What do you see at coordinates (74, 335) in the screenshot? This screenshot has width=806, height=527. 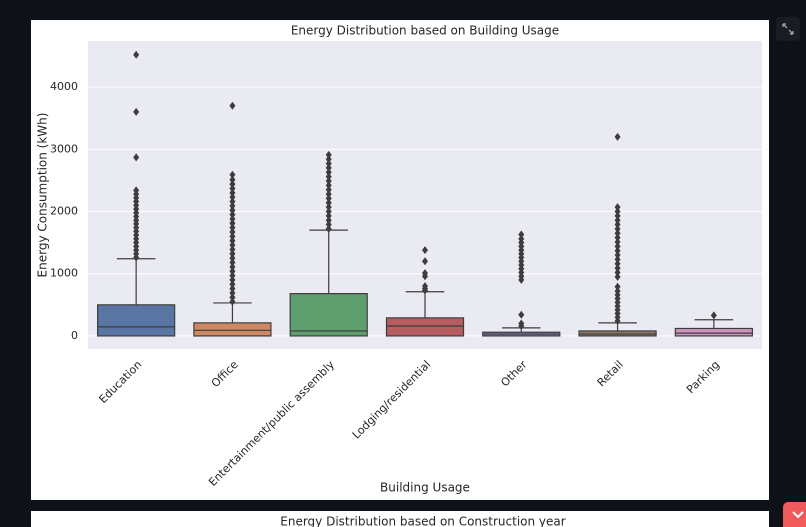 I see `y-tick-label: 0` at bounding box center [74, 335].